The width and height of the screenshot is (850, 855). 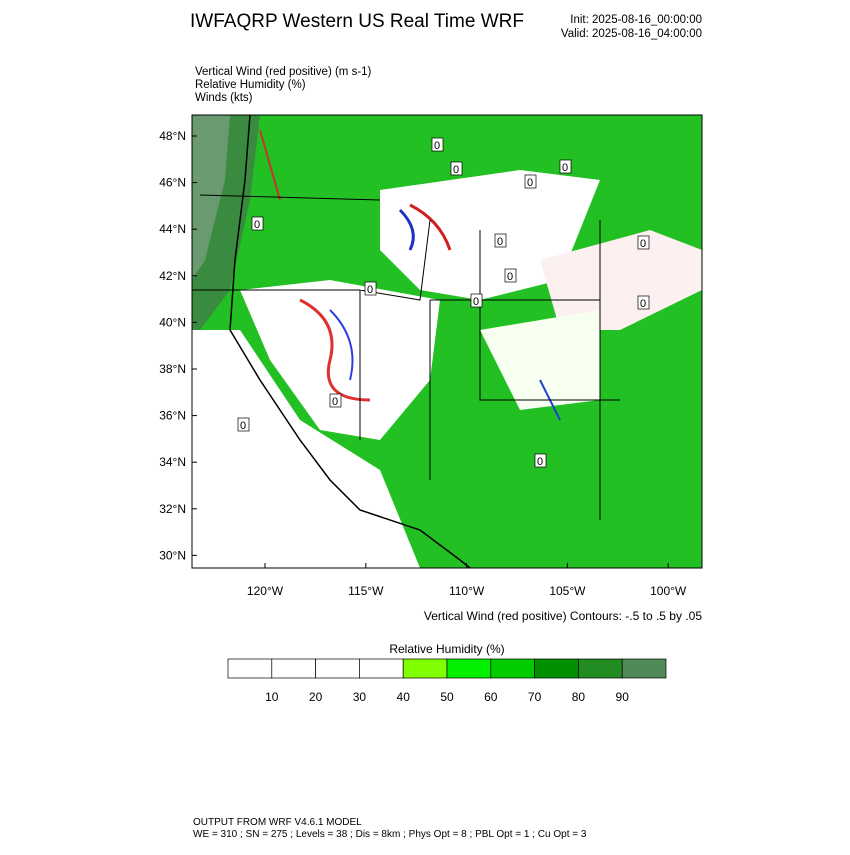 I want to click on colorbar-label: 60, so click(x=491, y=697).